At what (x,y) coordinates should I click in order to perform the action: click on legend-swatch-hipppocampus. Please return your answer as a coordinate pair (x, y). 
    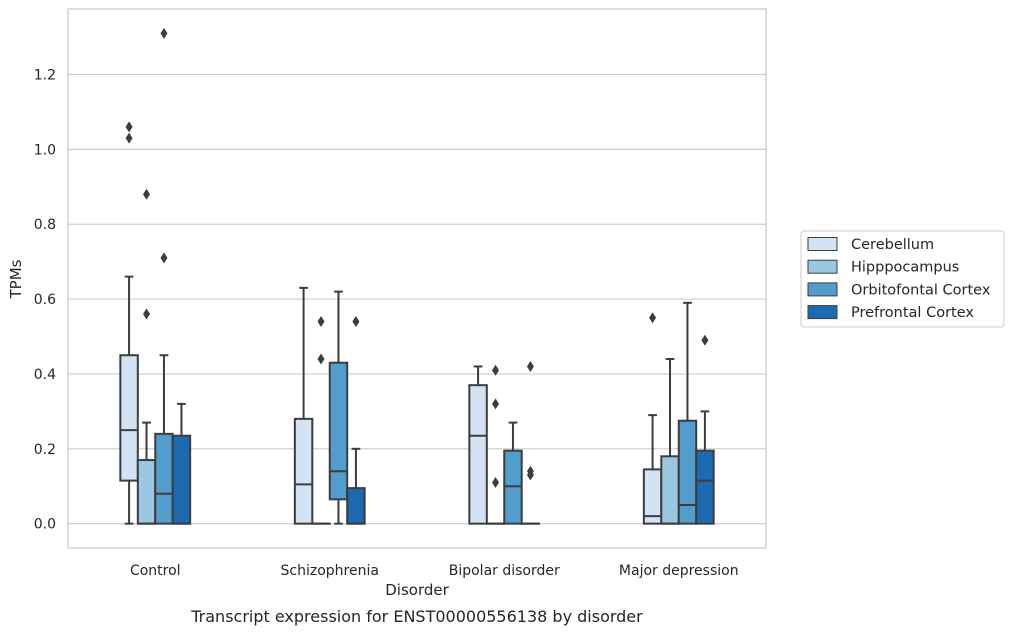
    Looking at the image, I should click on (822, 266).